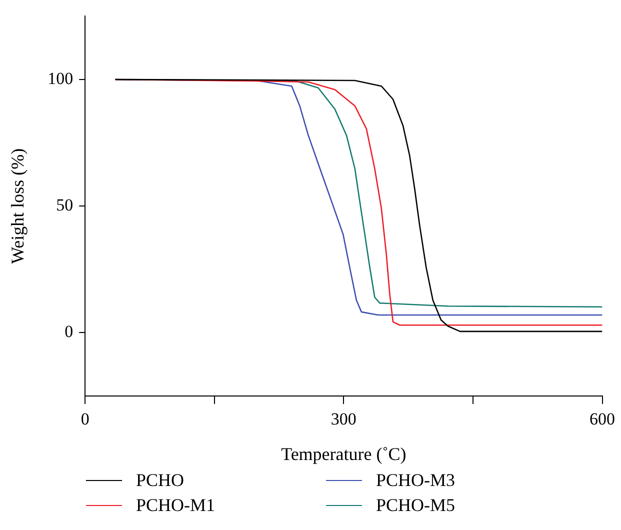  What do you see at coordinates (61, 78) in the screenshot?
I see `y-tick-label: 100` at bounding box center [61, 78].